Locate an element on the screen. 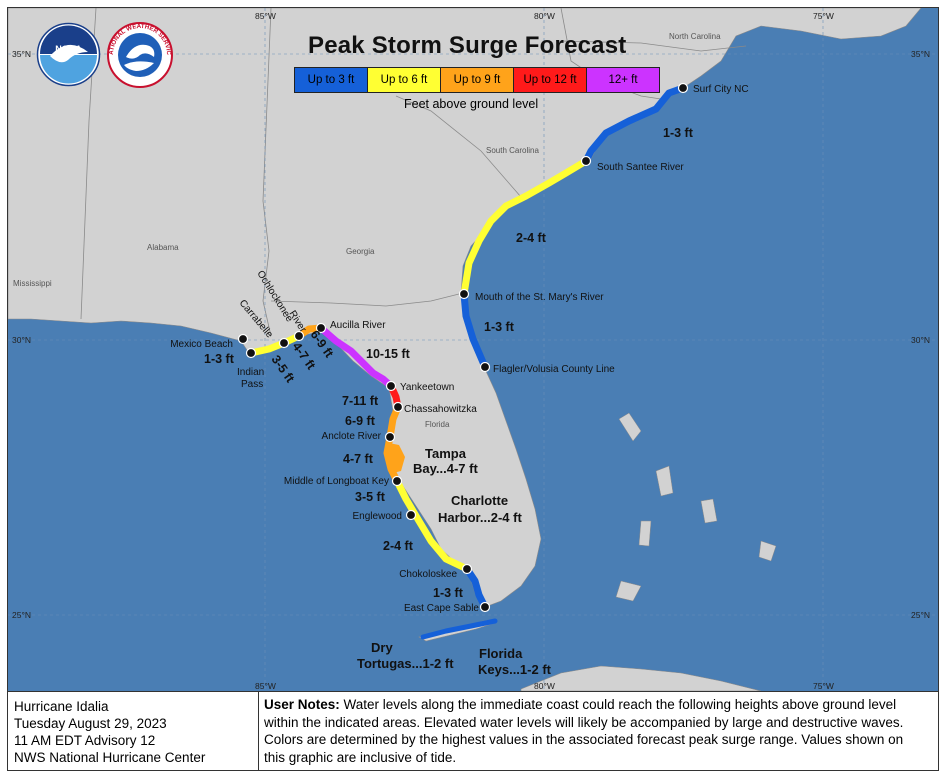 This screenshot has width=944, height=775. range-big-bend: 10-15 ft is located at coordinates (388, 354).